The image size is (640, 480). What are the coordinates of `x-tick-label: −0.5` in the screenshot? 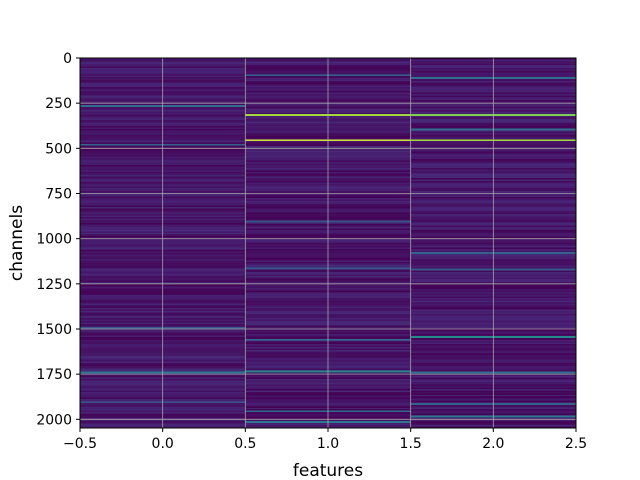 It's located at (80, 444).